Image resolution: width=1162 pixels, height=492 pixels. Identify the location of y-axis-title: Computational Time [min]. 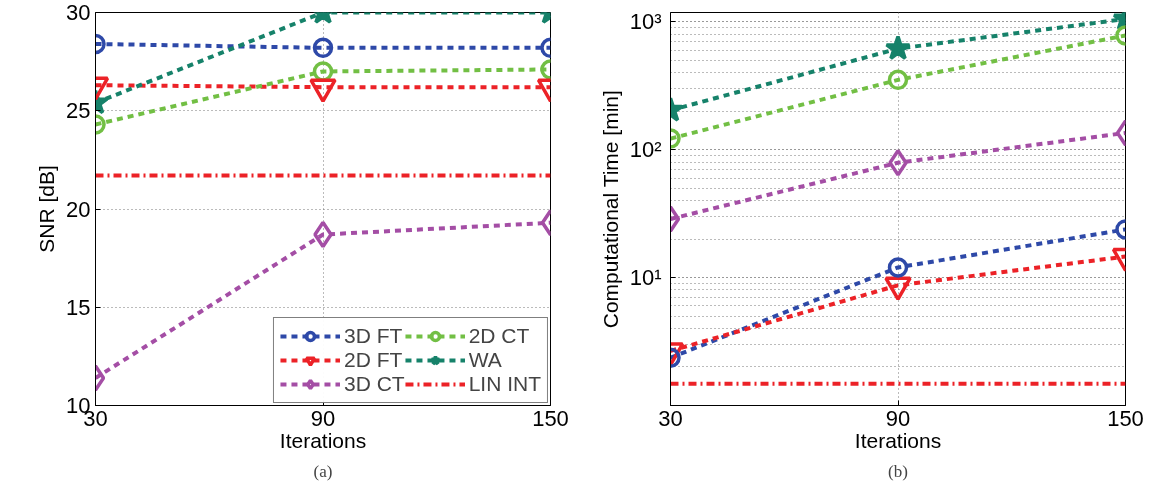
(610, 209).